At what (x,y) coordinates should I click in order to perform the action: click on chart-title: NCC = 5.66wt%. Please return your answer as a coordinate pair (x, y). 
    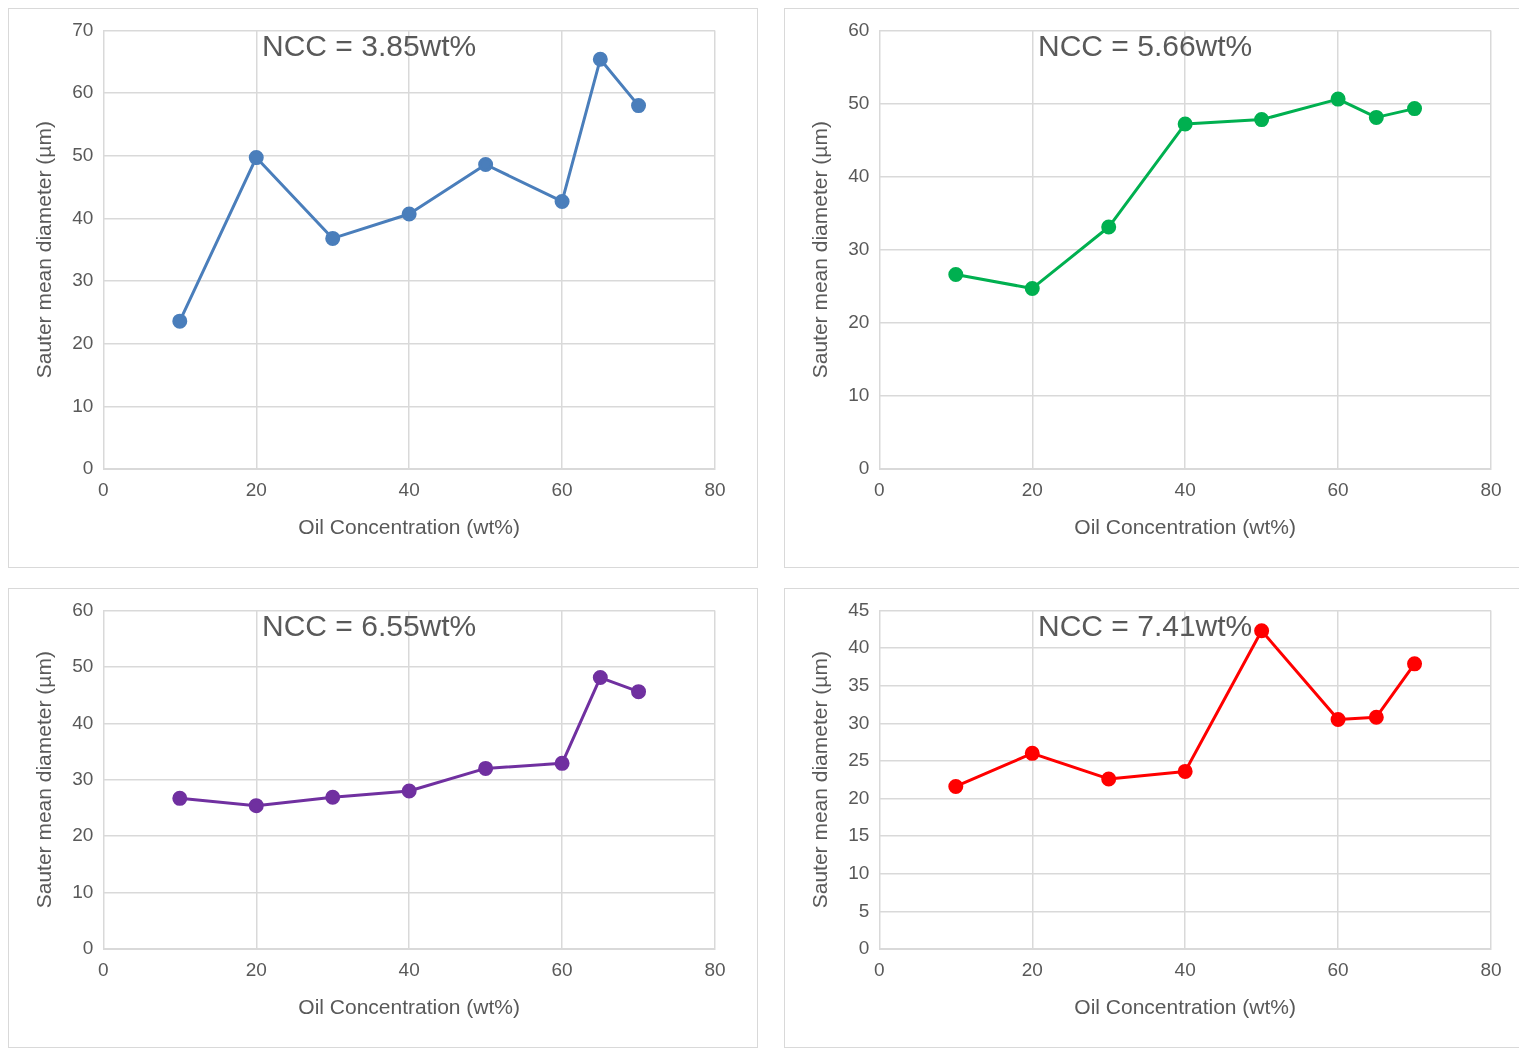
    Looking at the image, I should click on (1145, 45).